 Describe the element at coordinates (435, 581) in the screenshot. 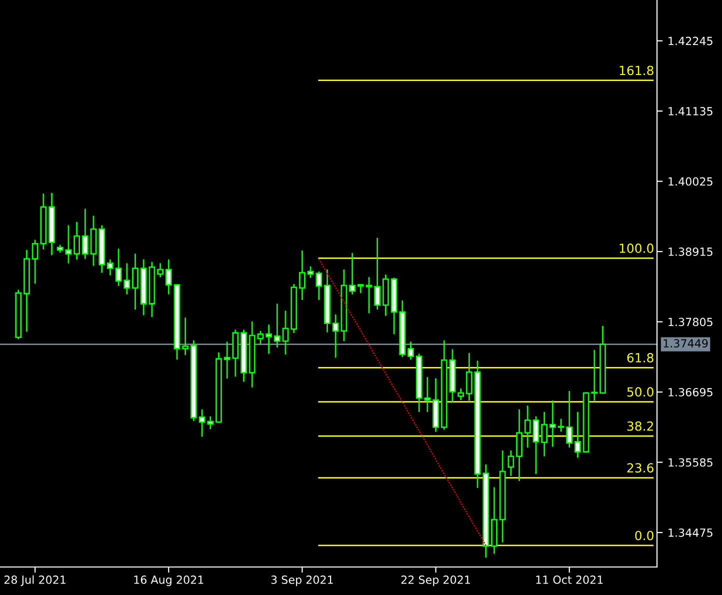

I see `x-tick-label: 22 Sep 2021` at that location.